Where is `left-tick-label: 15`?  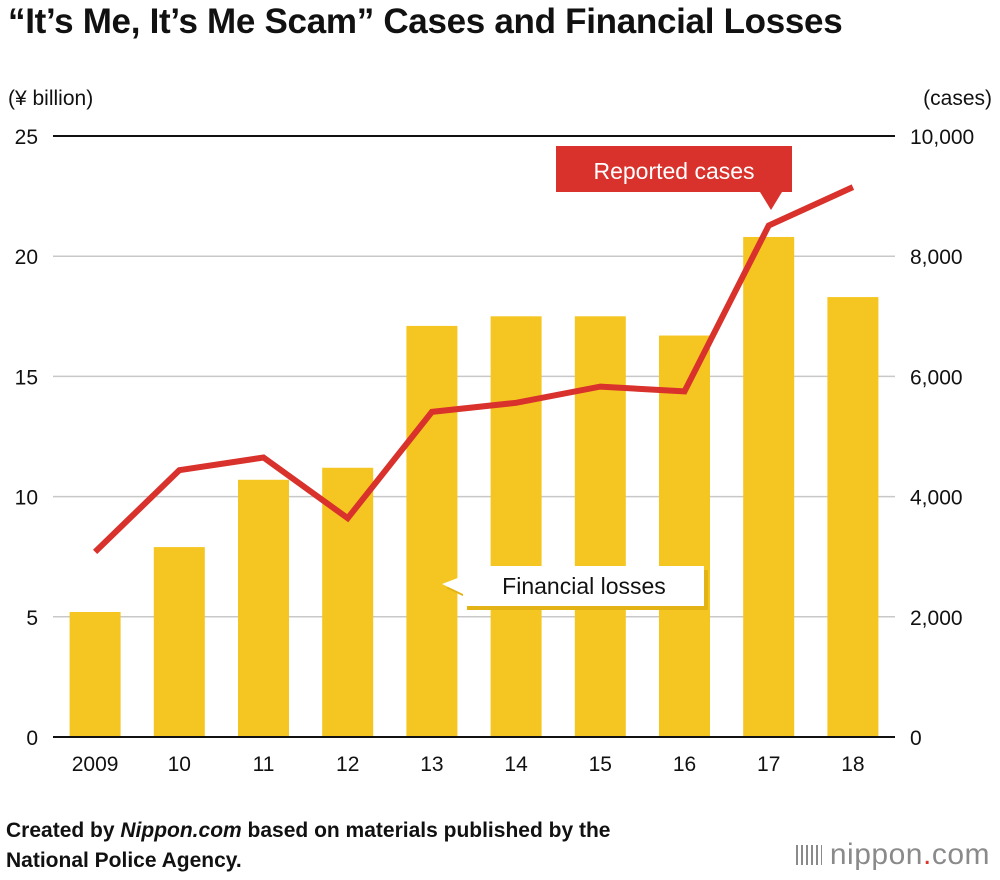
left-tick-label: 15 is located at coordinates (26, 377).